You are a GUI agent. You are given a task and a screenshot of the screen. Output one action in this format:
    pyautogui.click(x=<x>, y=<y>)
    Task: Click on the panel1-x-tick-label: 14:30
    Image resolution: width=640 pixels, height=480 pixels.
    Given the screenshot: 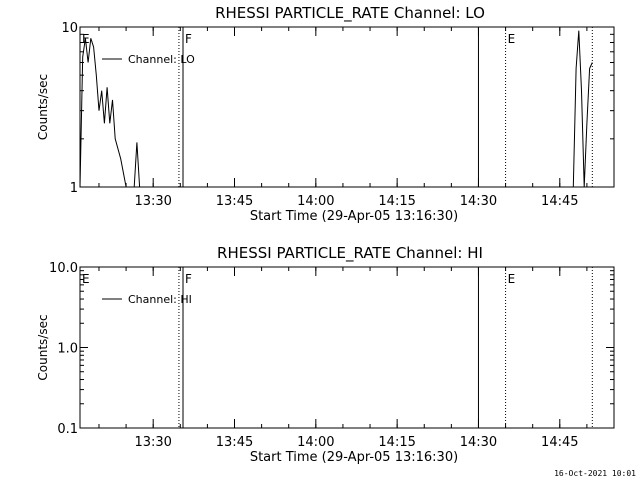 What is the action you would take?
    pyautogui.click(x=478, y=201)
    